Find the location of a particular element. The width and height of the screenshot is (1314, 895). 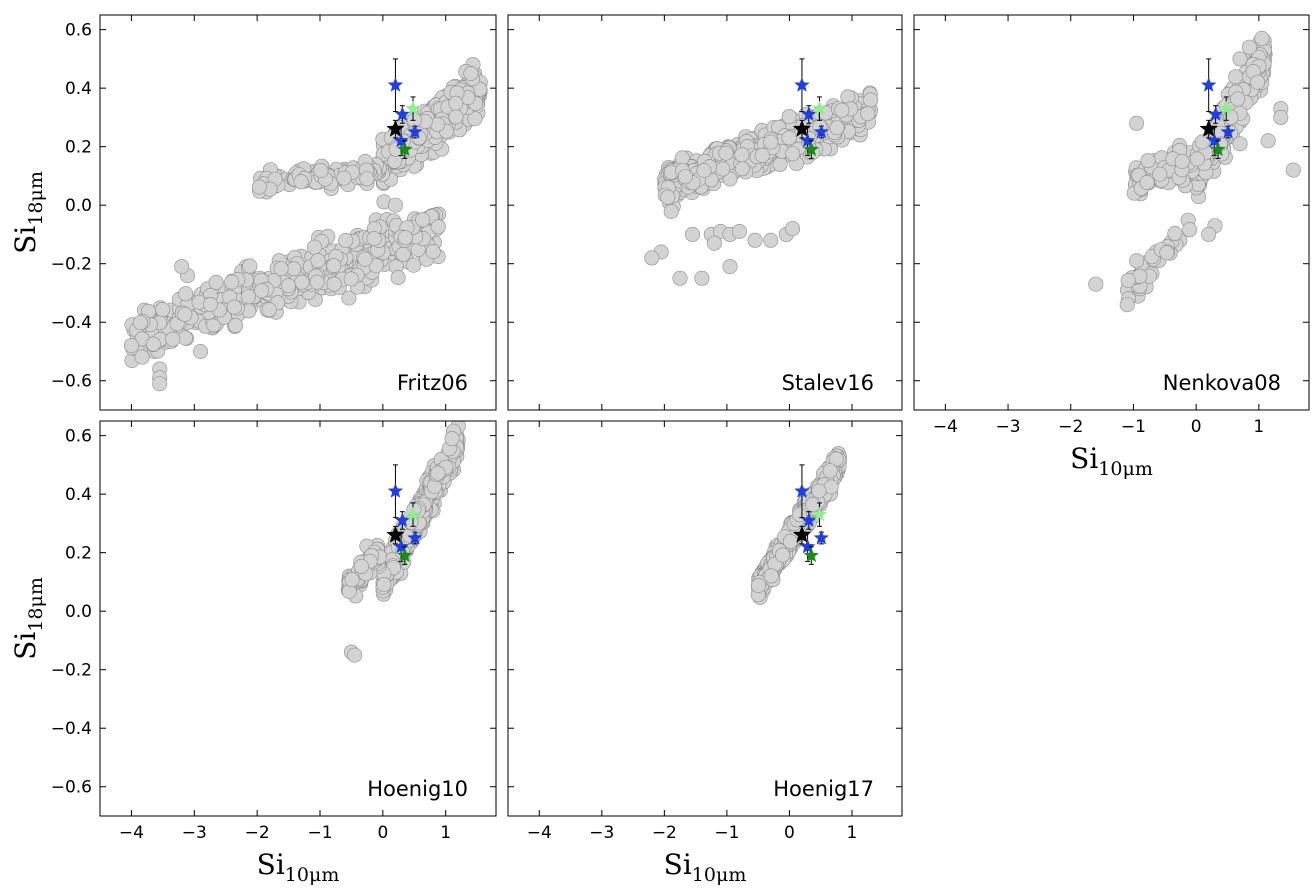

panel-label: Nenkova08 is located at coordinates (1222, 383).